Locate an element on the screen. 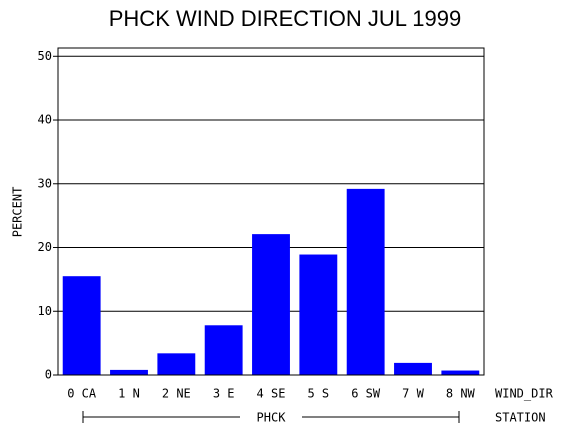 This screenshot has height=430, width=570. x-tick-label: 0 CA is located at coordinates (82, 394).